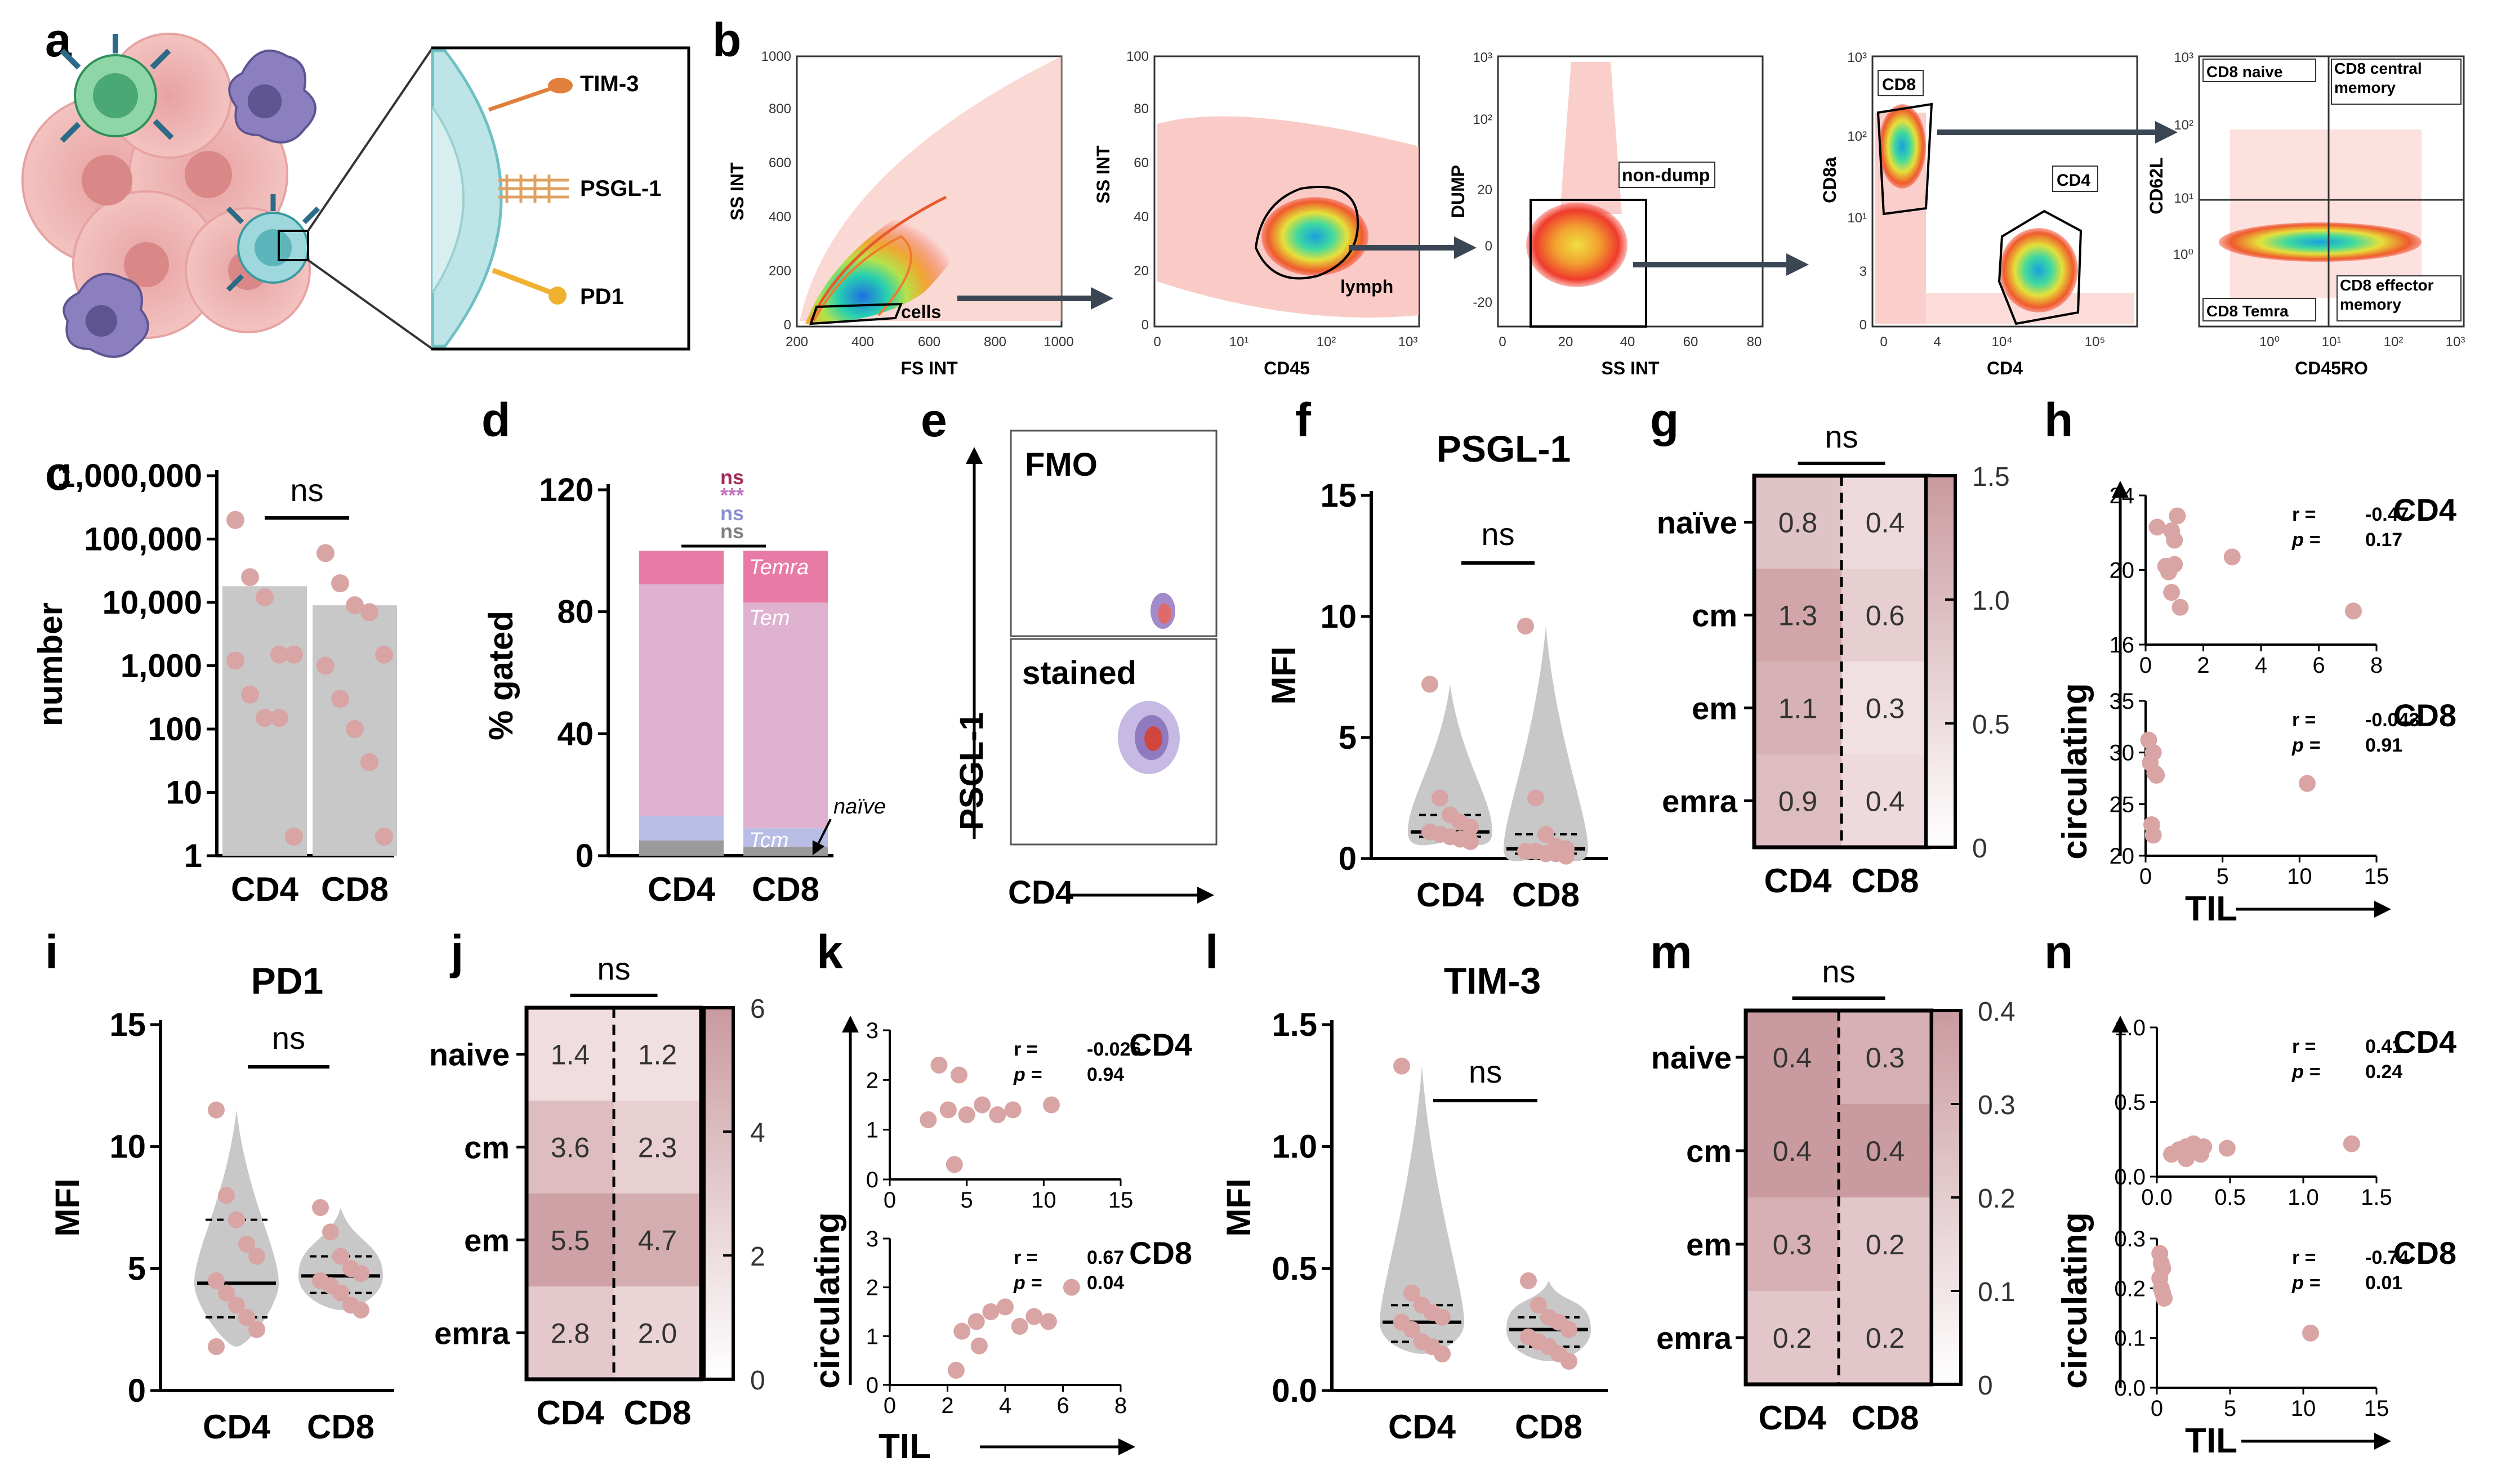  I want to click on segment-label-temra: Temra, so click(779, 567).